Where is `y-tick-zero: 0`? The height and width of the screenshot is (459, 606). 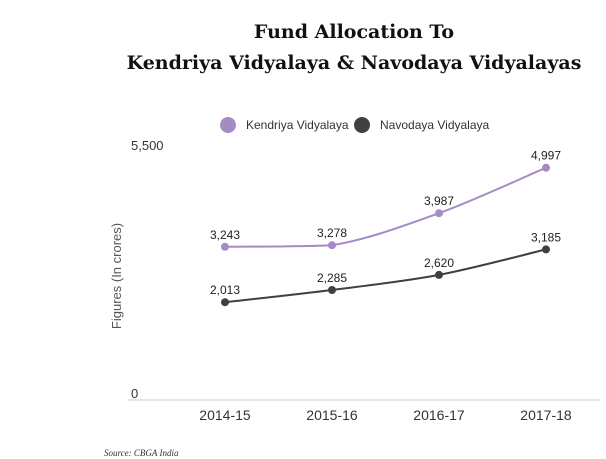 y-tick-zero: 0 is located at coordinates (134, 393).